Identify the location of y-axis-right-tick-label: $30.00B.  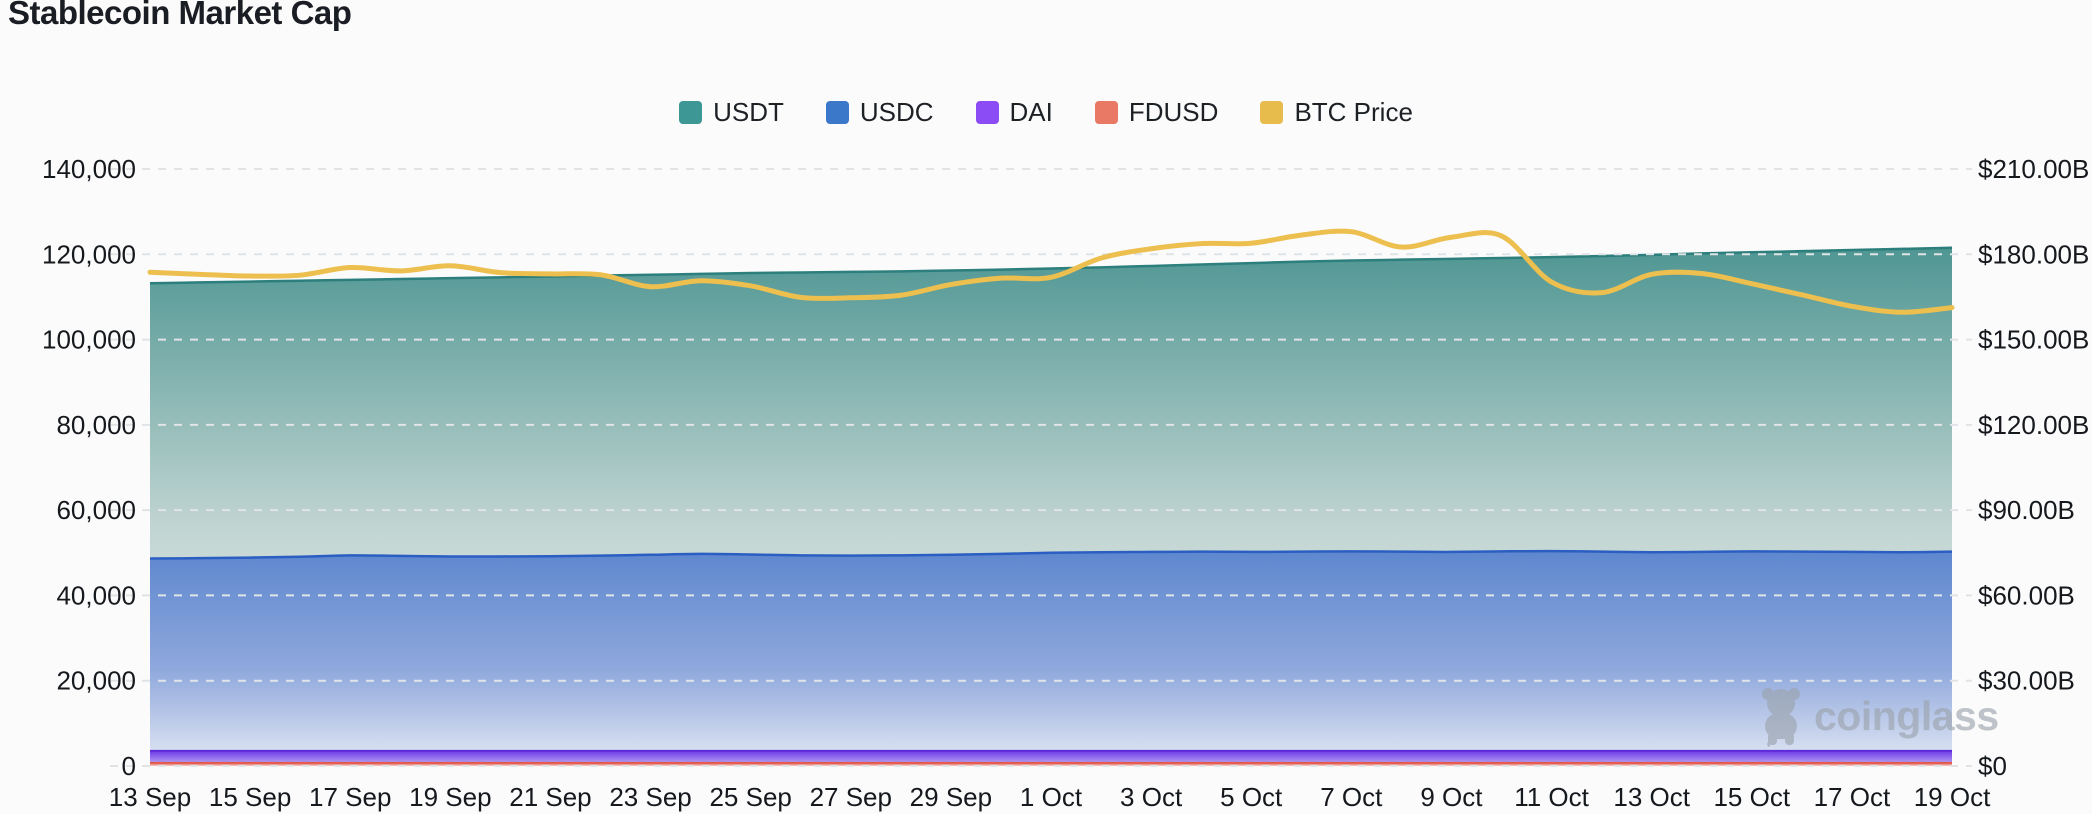
(2026, 681).